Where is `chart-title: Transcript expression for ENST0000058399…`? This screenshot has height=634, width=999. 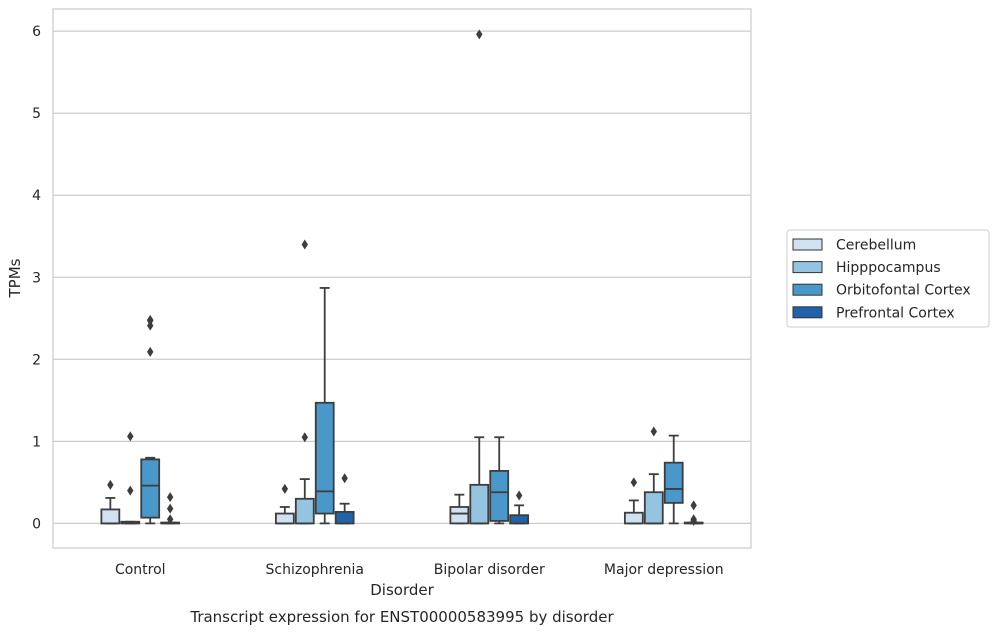
chart-title: Transcript expression for ENST0000058399… is located at coordinates (401, 617).